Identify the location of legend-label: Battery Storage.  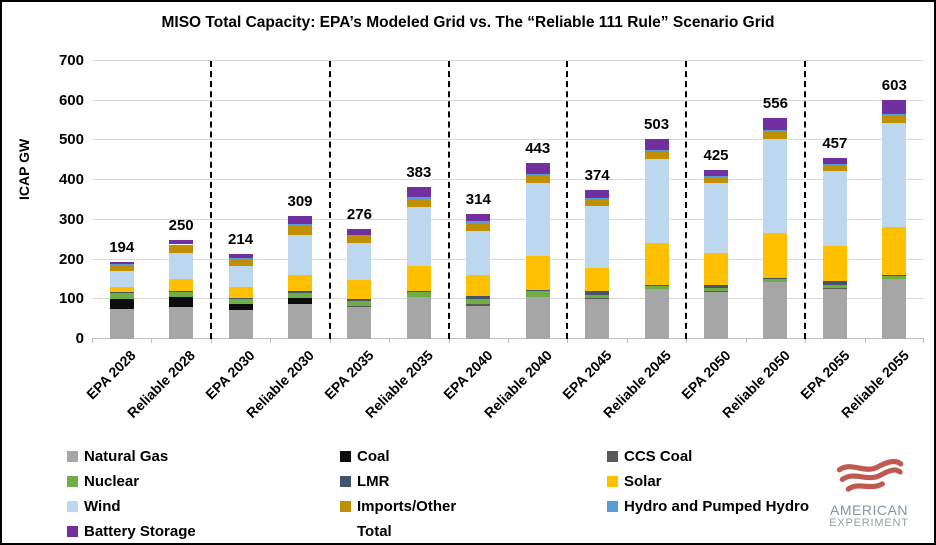
(140, 531).